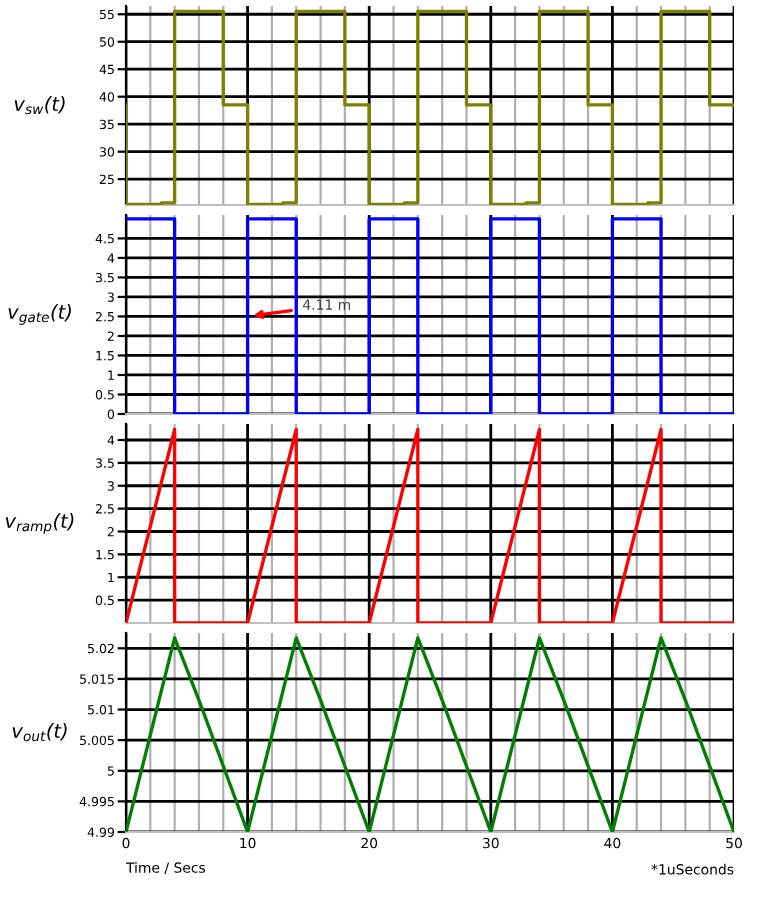 This screenshot has width=774, height=900. Describe the element at coordinates (39, 523) in the screenshot. I see `y-axis-title: v$_{ramp}$(t)` at that location.